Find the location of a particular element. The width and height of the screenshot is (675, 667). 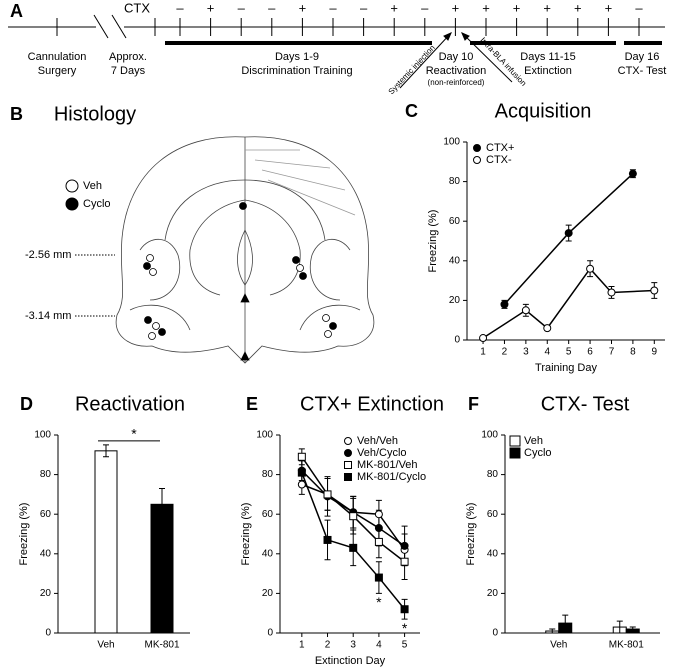

phase-label: Approx. is located at coordinates (128, 57).